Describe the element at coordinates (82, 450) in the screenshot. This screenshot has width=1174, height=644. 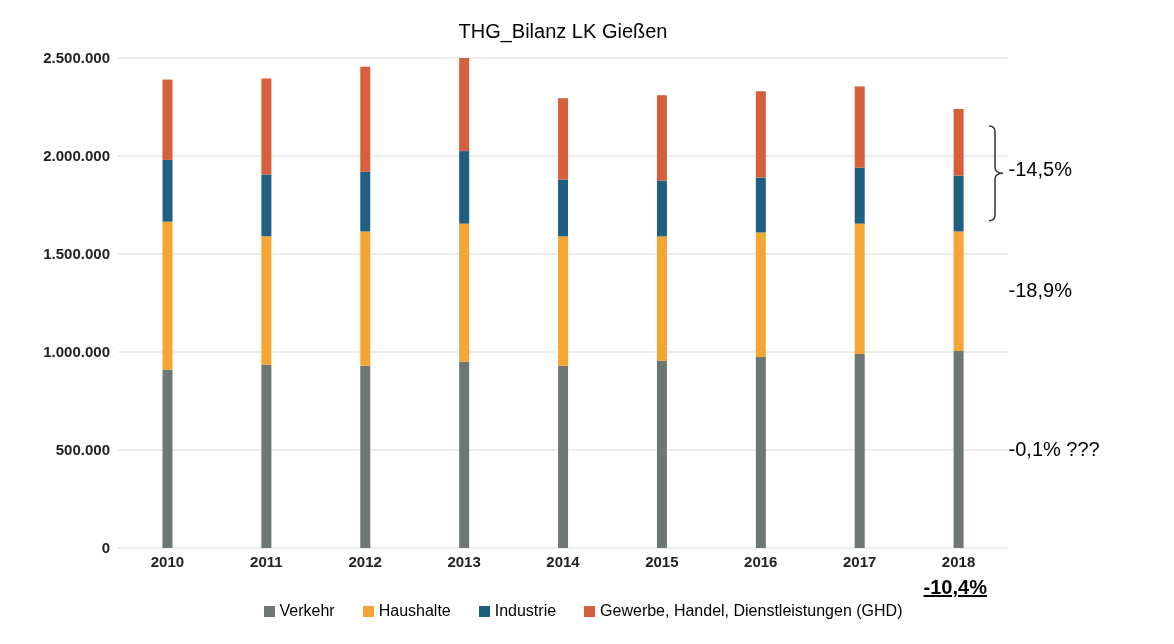
I see `y-tick-label: 500.000` at that location.